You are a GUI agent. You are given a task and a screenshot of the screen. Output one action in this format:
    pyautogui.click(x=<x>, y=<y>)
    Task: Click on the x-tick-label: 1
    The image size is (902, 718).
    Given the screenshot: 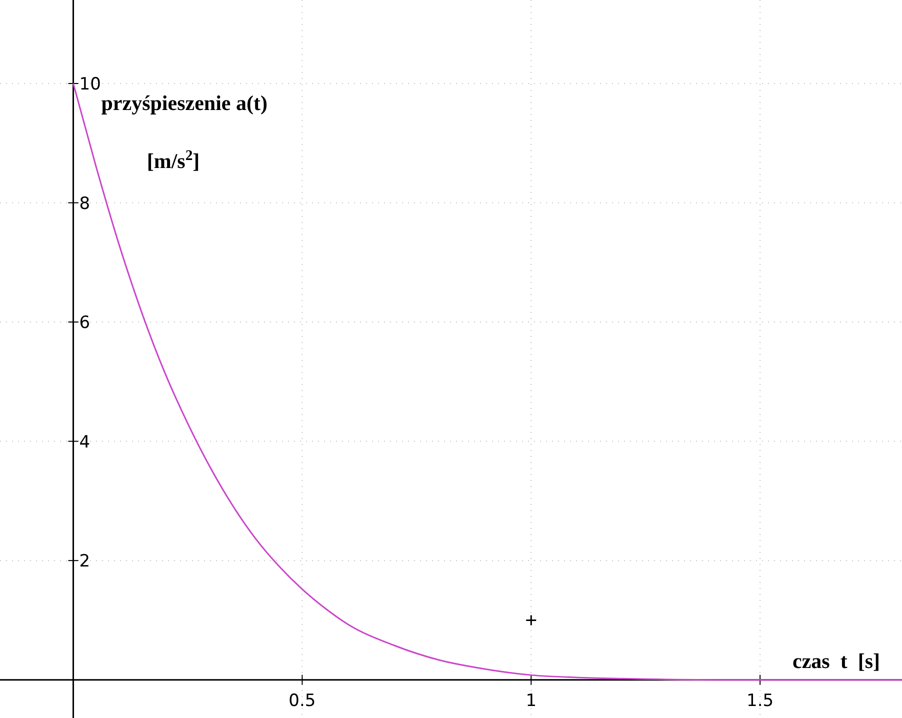 What is the action you would take?
    pyautogui.click(x=531, y=700)
    